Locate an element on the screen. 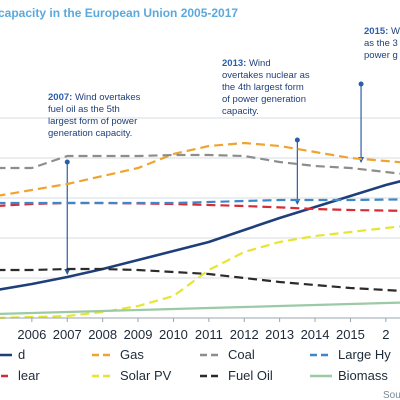  series-line-gas is located at coordinates (200, 169).